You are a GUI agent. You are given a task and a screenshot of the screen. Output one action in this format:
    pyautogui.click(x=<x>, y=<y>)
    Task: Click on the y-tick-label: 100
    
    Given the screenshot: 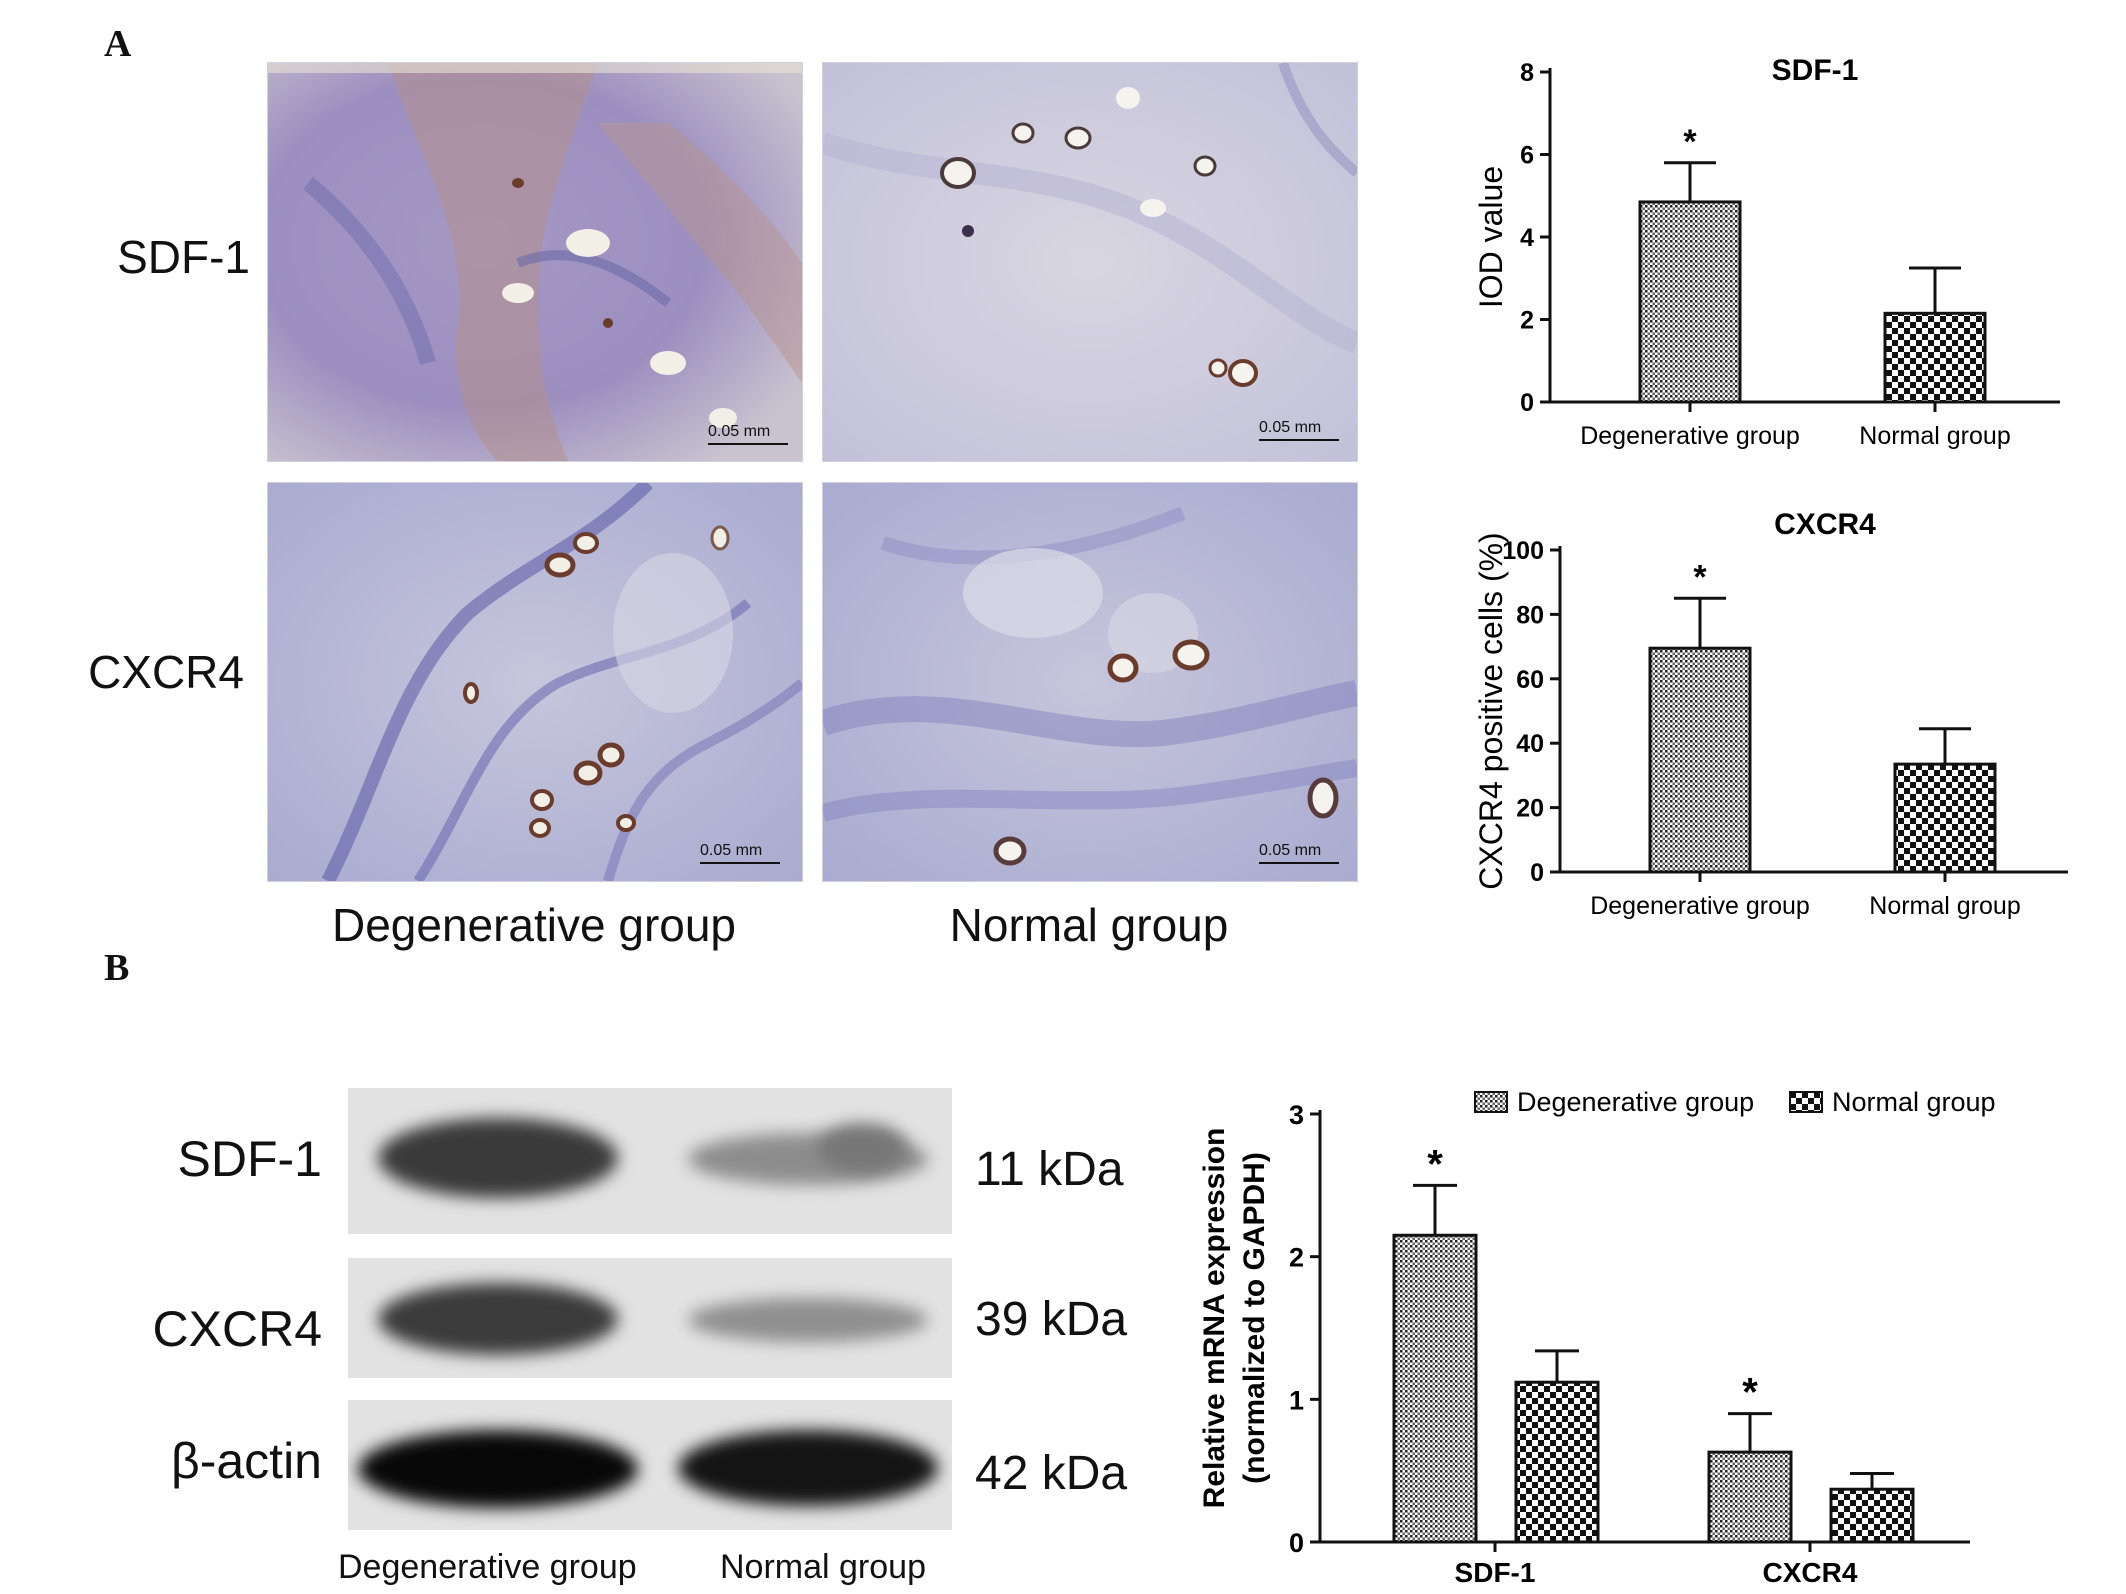 What is the action you would take?
    pyautogui.click(x=1523, y=551)
    